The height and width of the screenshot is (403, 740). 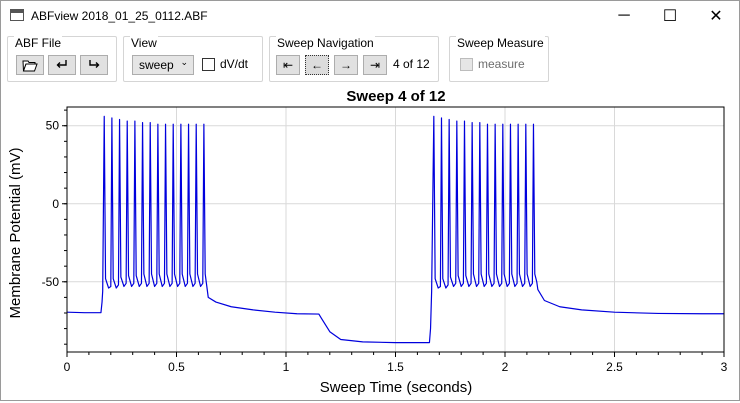 I want to click on previous-sweep-icon: ←, so click(x=317, y=65).